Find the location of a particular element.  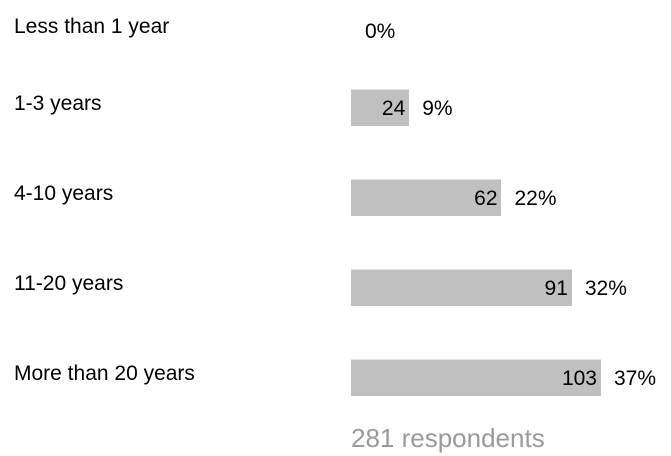

bar-percent-label: 9% is located at coordinates (437, 108).